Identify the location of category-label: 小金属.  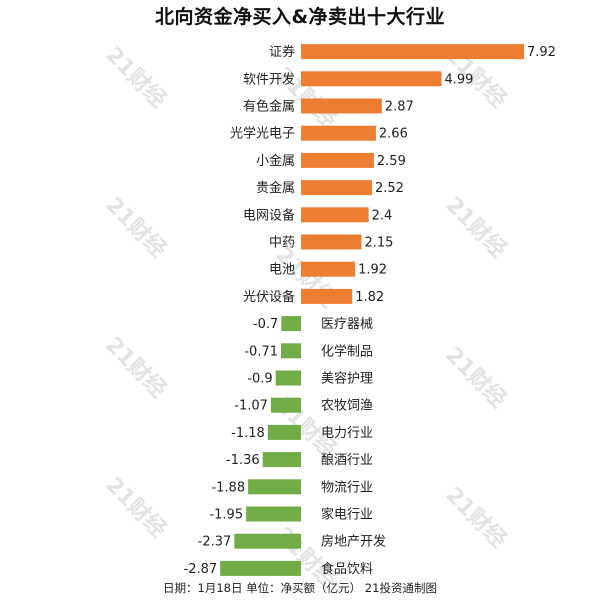
(275, 161).